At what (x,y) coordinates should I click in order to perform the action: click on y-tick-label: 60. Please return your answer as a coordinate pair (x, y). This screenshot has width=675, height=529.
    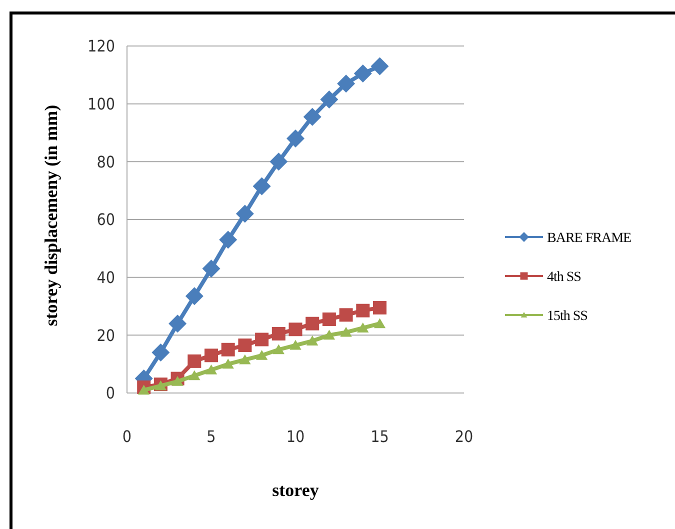
    Looking at the image, I should click on (105, 220).